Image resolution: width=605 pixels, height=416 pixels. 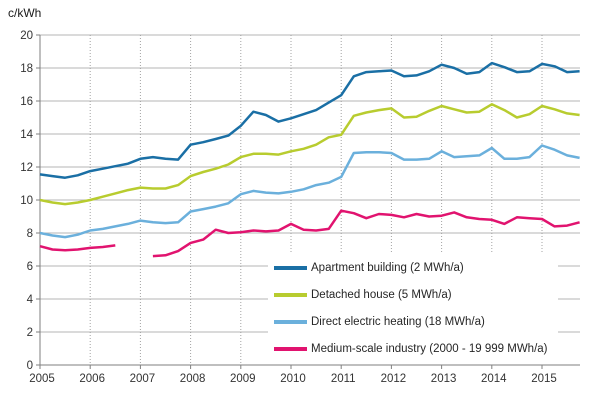 I want to click on x-tick-label: 2011, so click(x=343, y=379).